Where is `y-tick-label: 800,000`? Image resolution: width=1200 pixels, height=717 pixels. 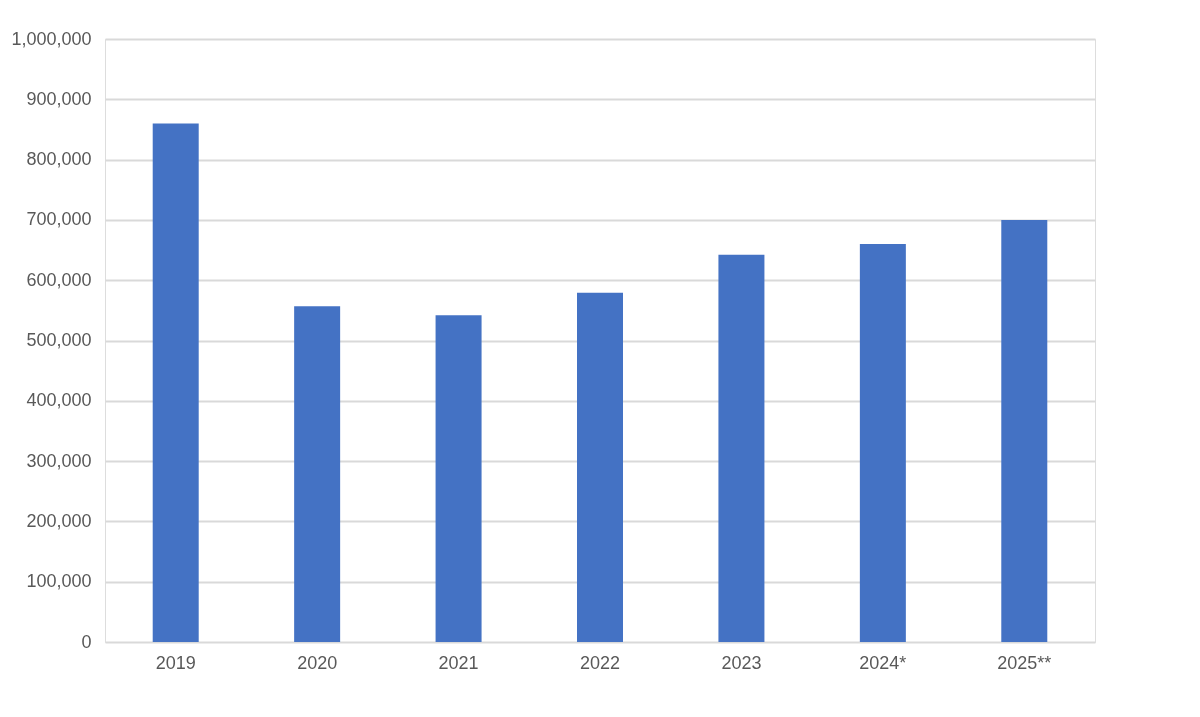 y-tick-label: 800,000 is located at coordinates (59, 159).